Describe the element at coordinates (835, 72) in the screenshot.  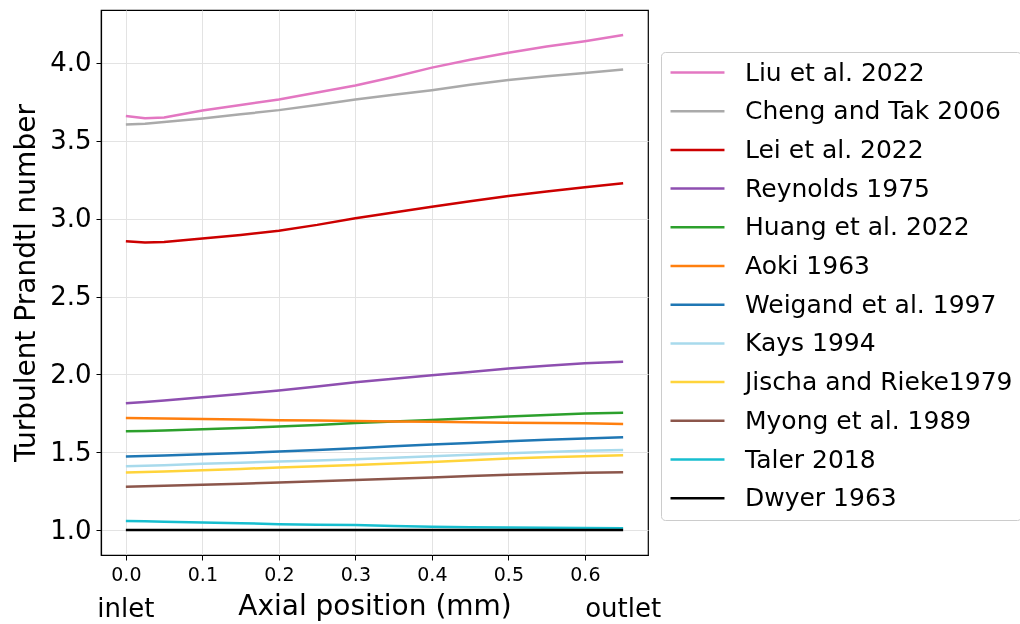
I see `legend-label: Liu et al. 2022` at that location.